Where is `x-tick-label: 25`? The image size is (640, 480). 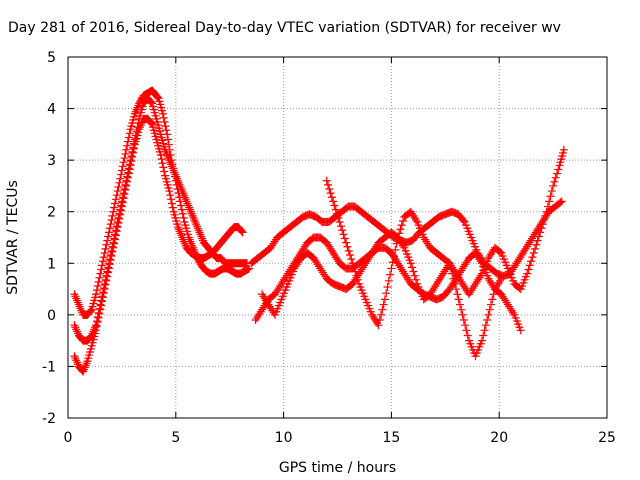
x-tick-label: 25 is located at coordinates (607, 438).